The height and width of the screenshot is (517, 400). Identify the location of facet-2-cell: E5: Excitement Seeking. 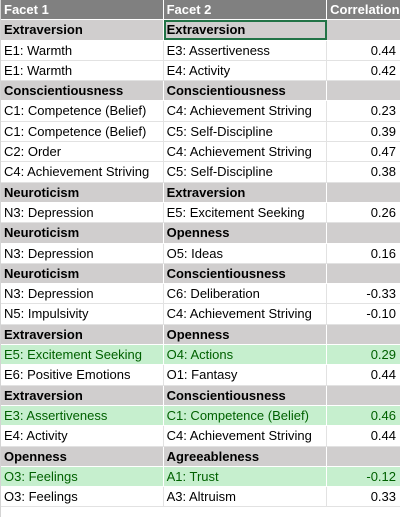
(246, 212).